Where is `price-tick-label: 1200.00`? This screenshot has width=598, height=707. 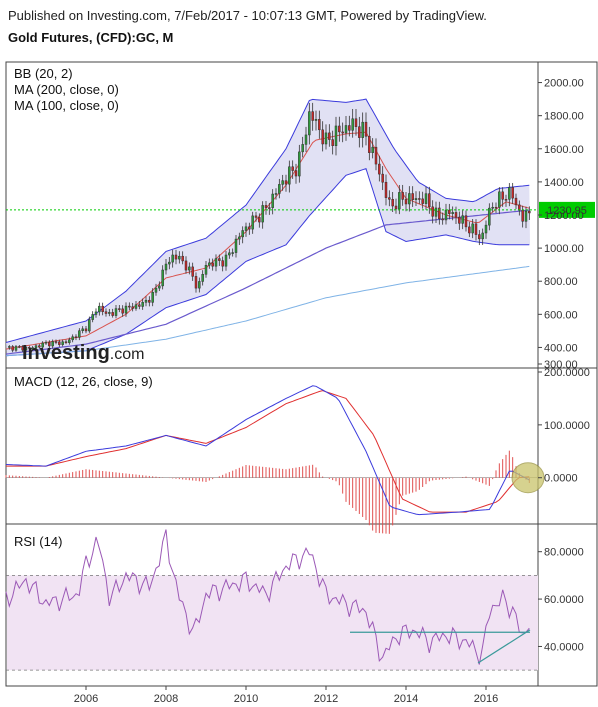 price-tick-label: 1200.00 is located at coordinates (564, 216).